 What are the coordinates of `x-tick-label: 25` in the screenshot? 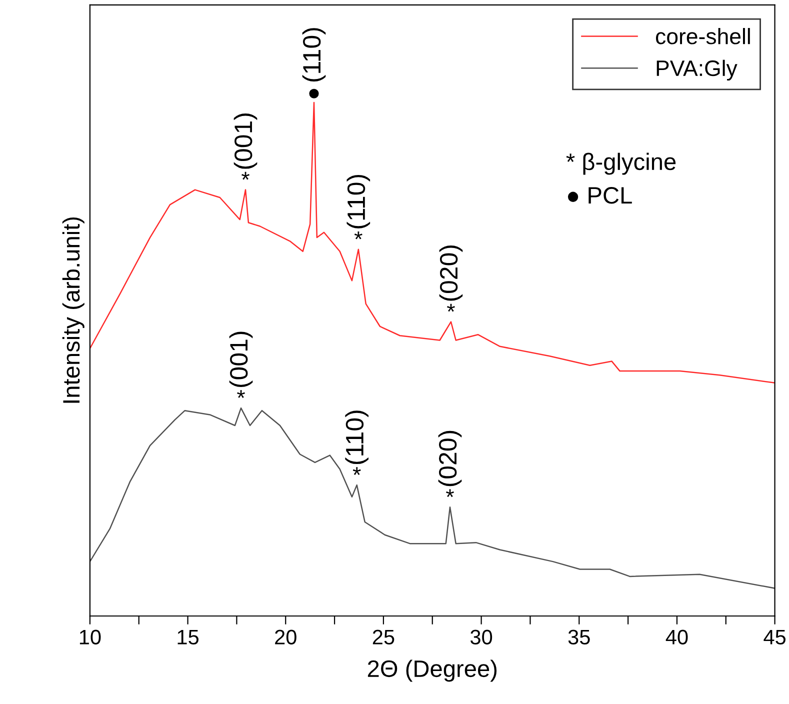 It's located at (383, 637).